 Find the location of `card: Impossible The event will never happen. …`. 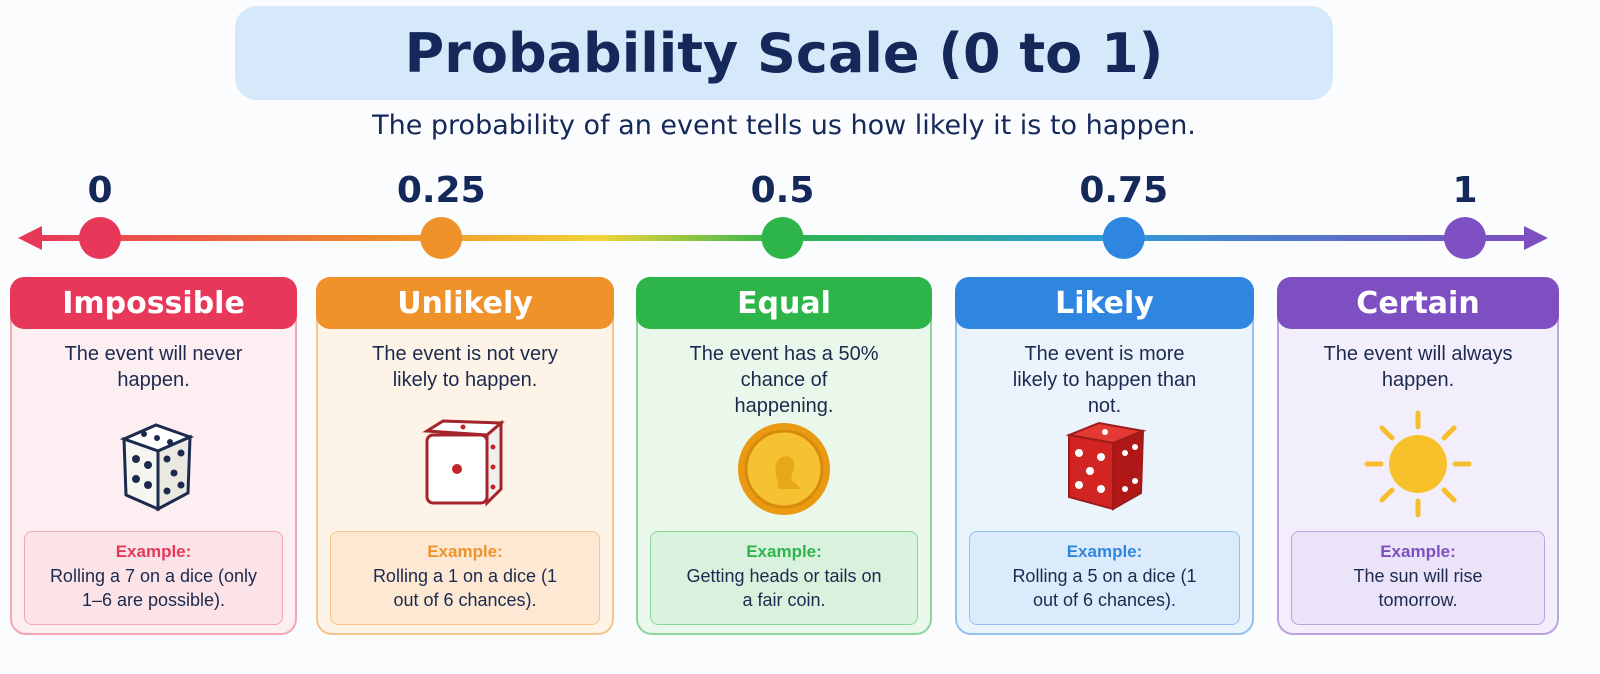

card: Impossible The event will never happen. … is located at coordinates (153, 456).